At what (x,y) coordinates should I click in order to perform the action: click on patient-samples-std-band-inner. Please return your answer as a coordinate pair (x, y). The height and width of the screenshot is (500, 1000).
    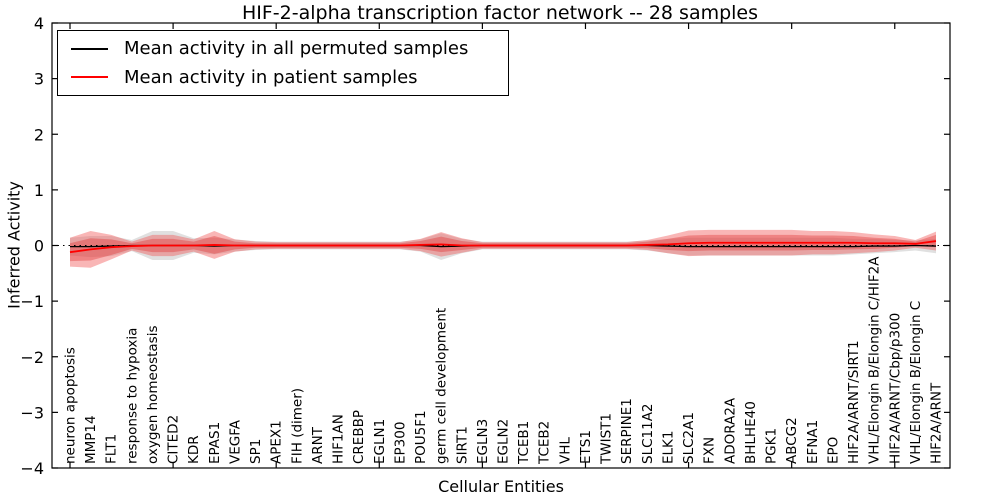
    Looking at the image, I should click on (503, 248).